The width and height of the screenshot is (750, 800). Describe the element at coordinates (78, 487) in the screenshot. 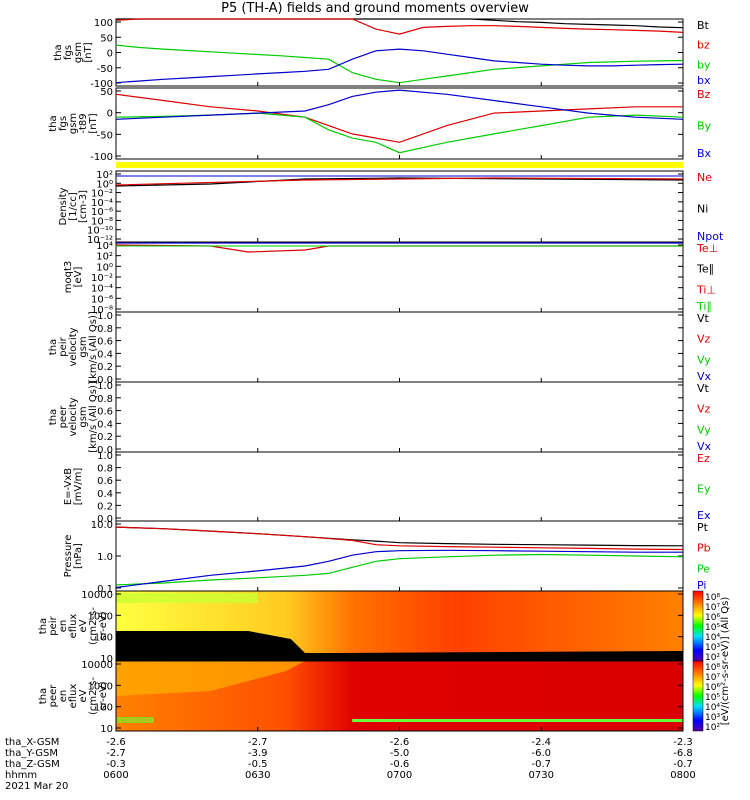

I see `y-axis-label: [mV/m]` at that location.